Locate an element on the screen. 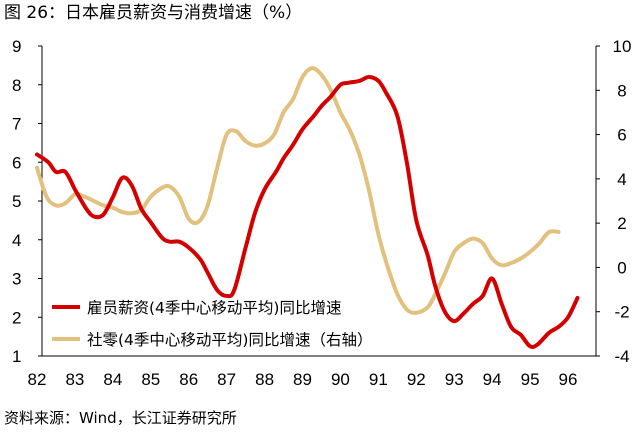 The image size is (640, 434). legend-item-wages-label: 雇员薪资(4季中心移动平均)同比增速 is located at coordinates (214, 308).